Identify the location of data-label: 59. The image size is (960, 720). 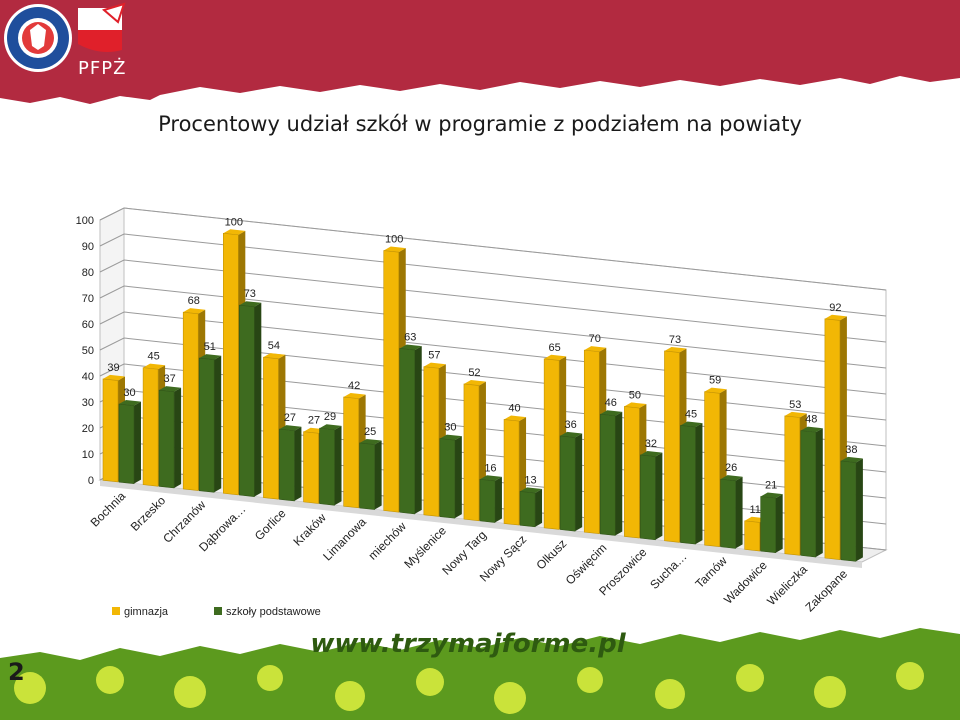
(715, 381).